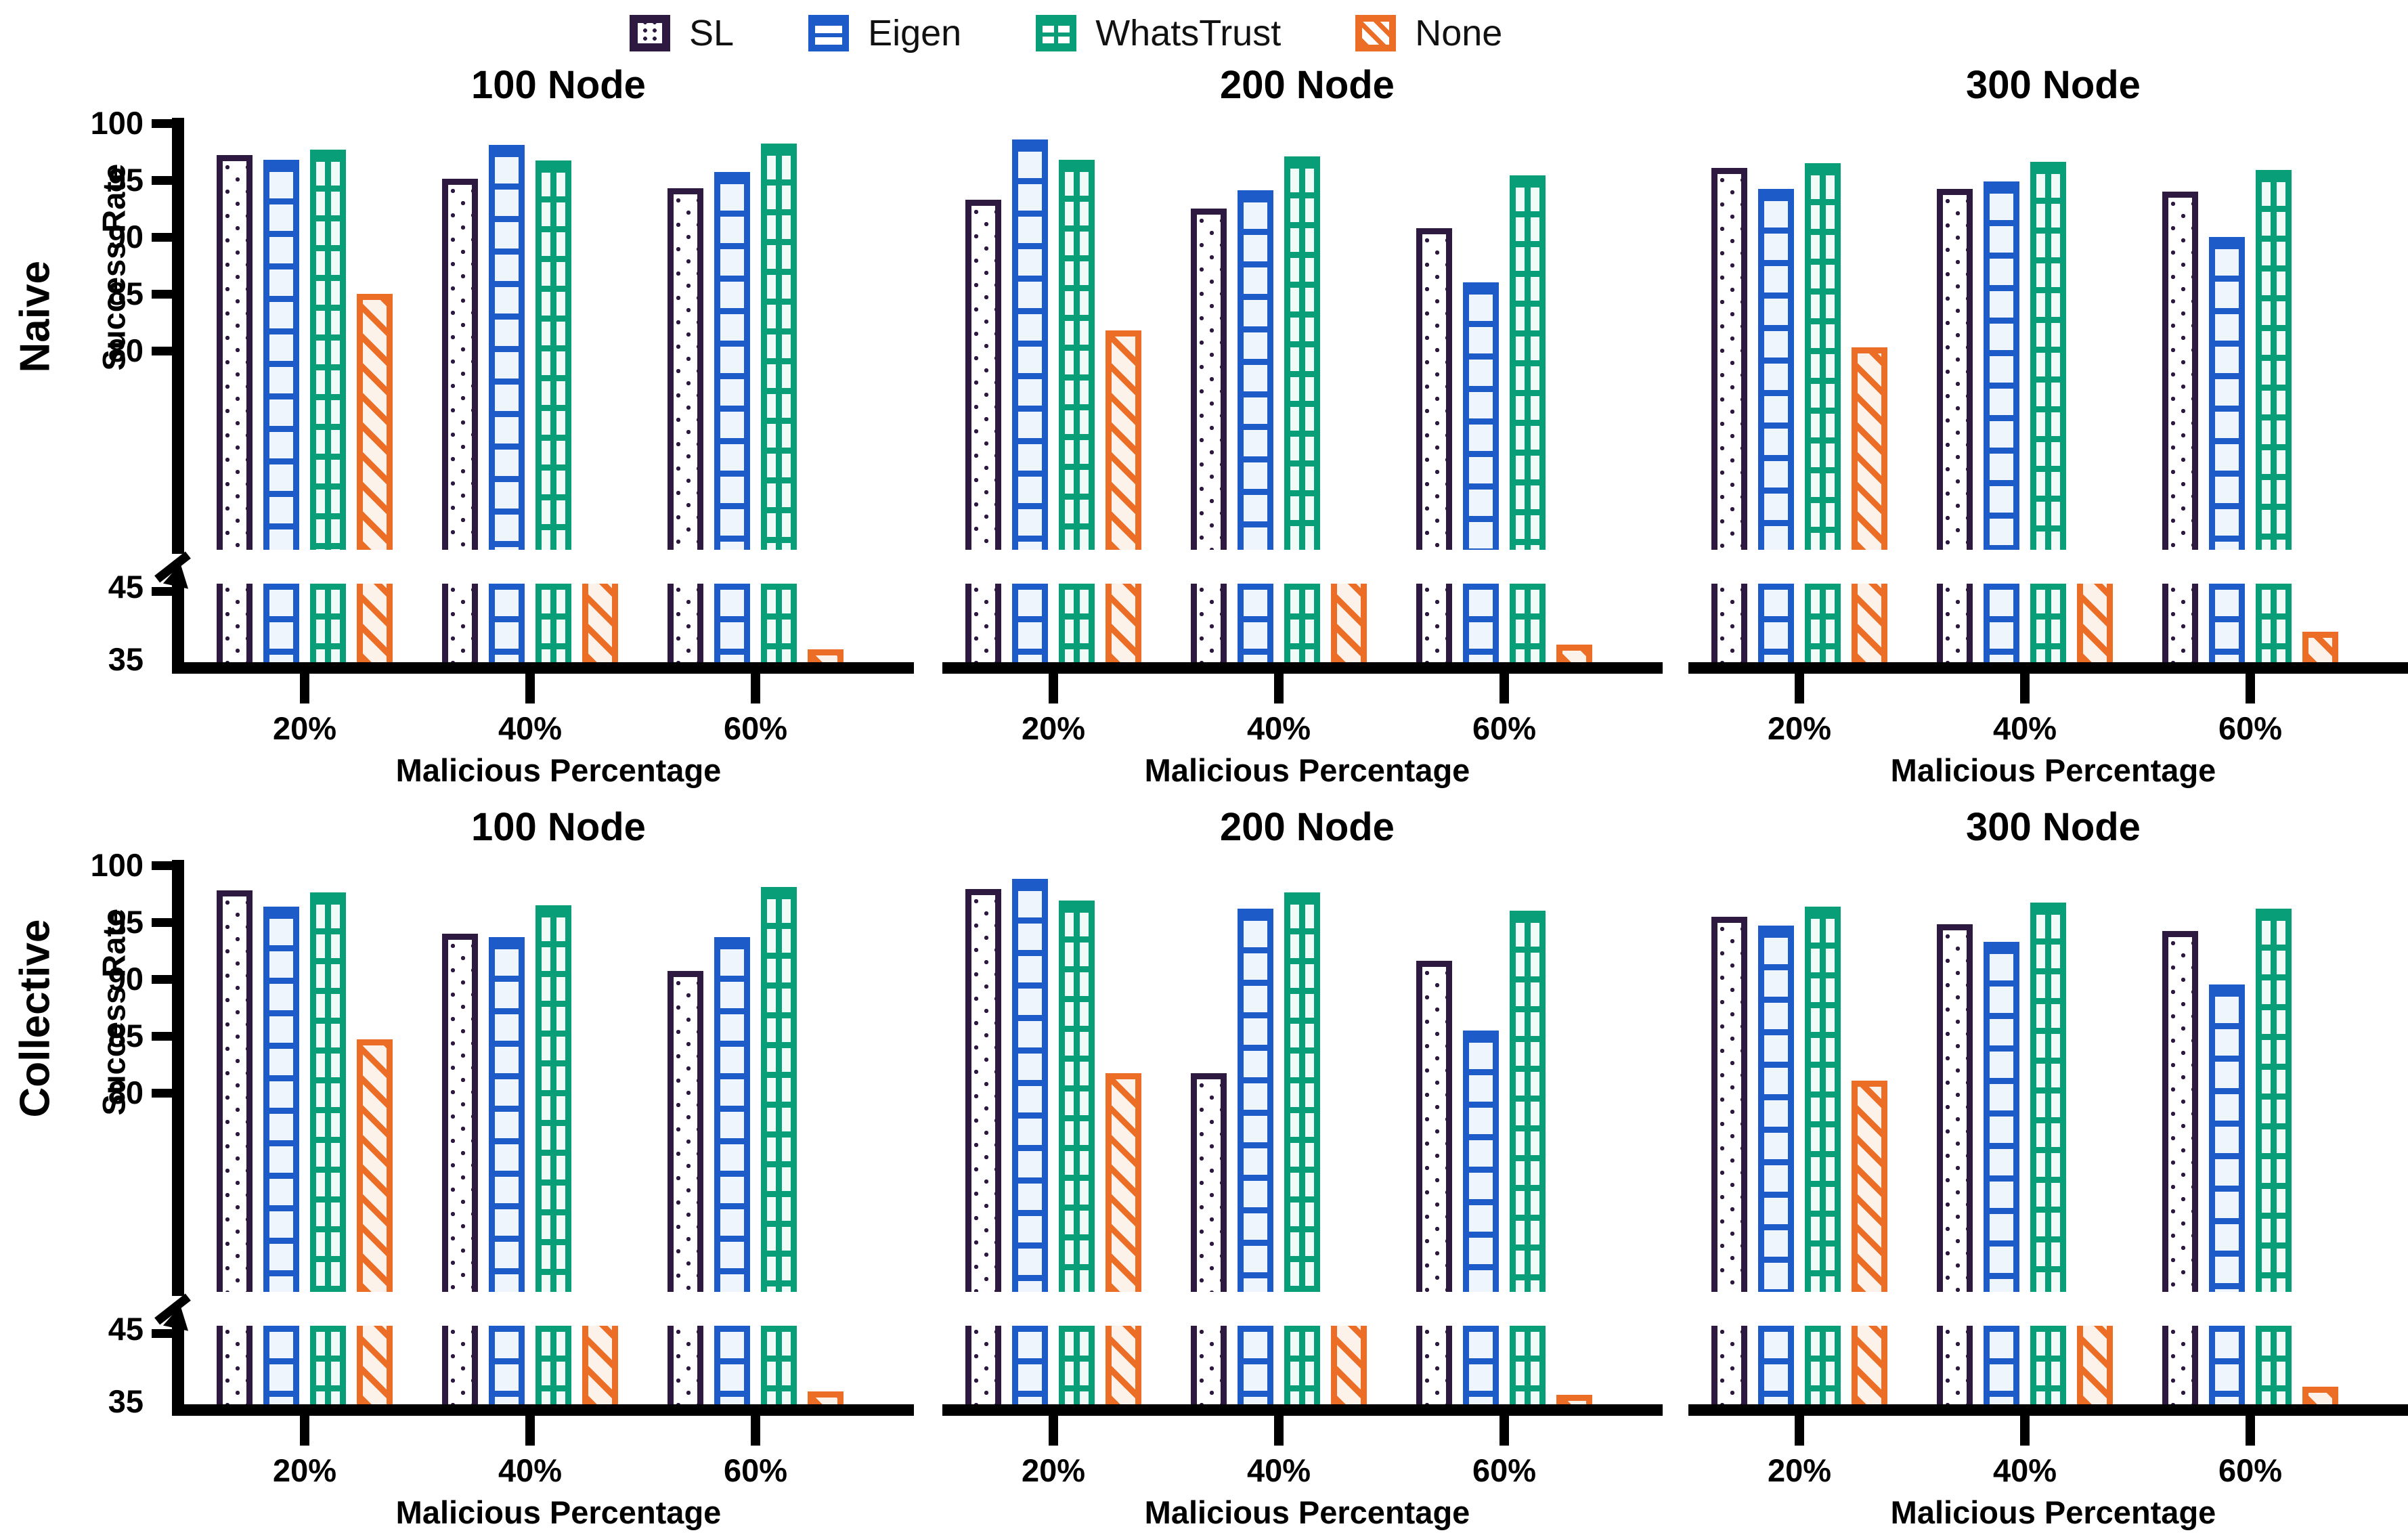 Image resolution: width=2408 pixels, height=1537 pixels. Describe the element at coordinates (1574, 1399) in the screenshot. I see `bar-bottom-none-60%` at that location.